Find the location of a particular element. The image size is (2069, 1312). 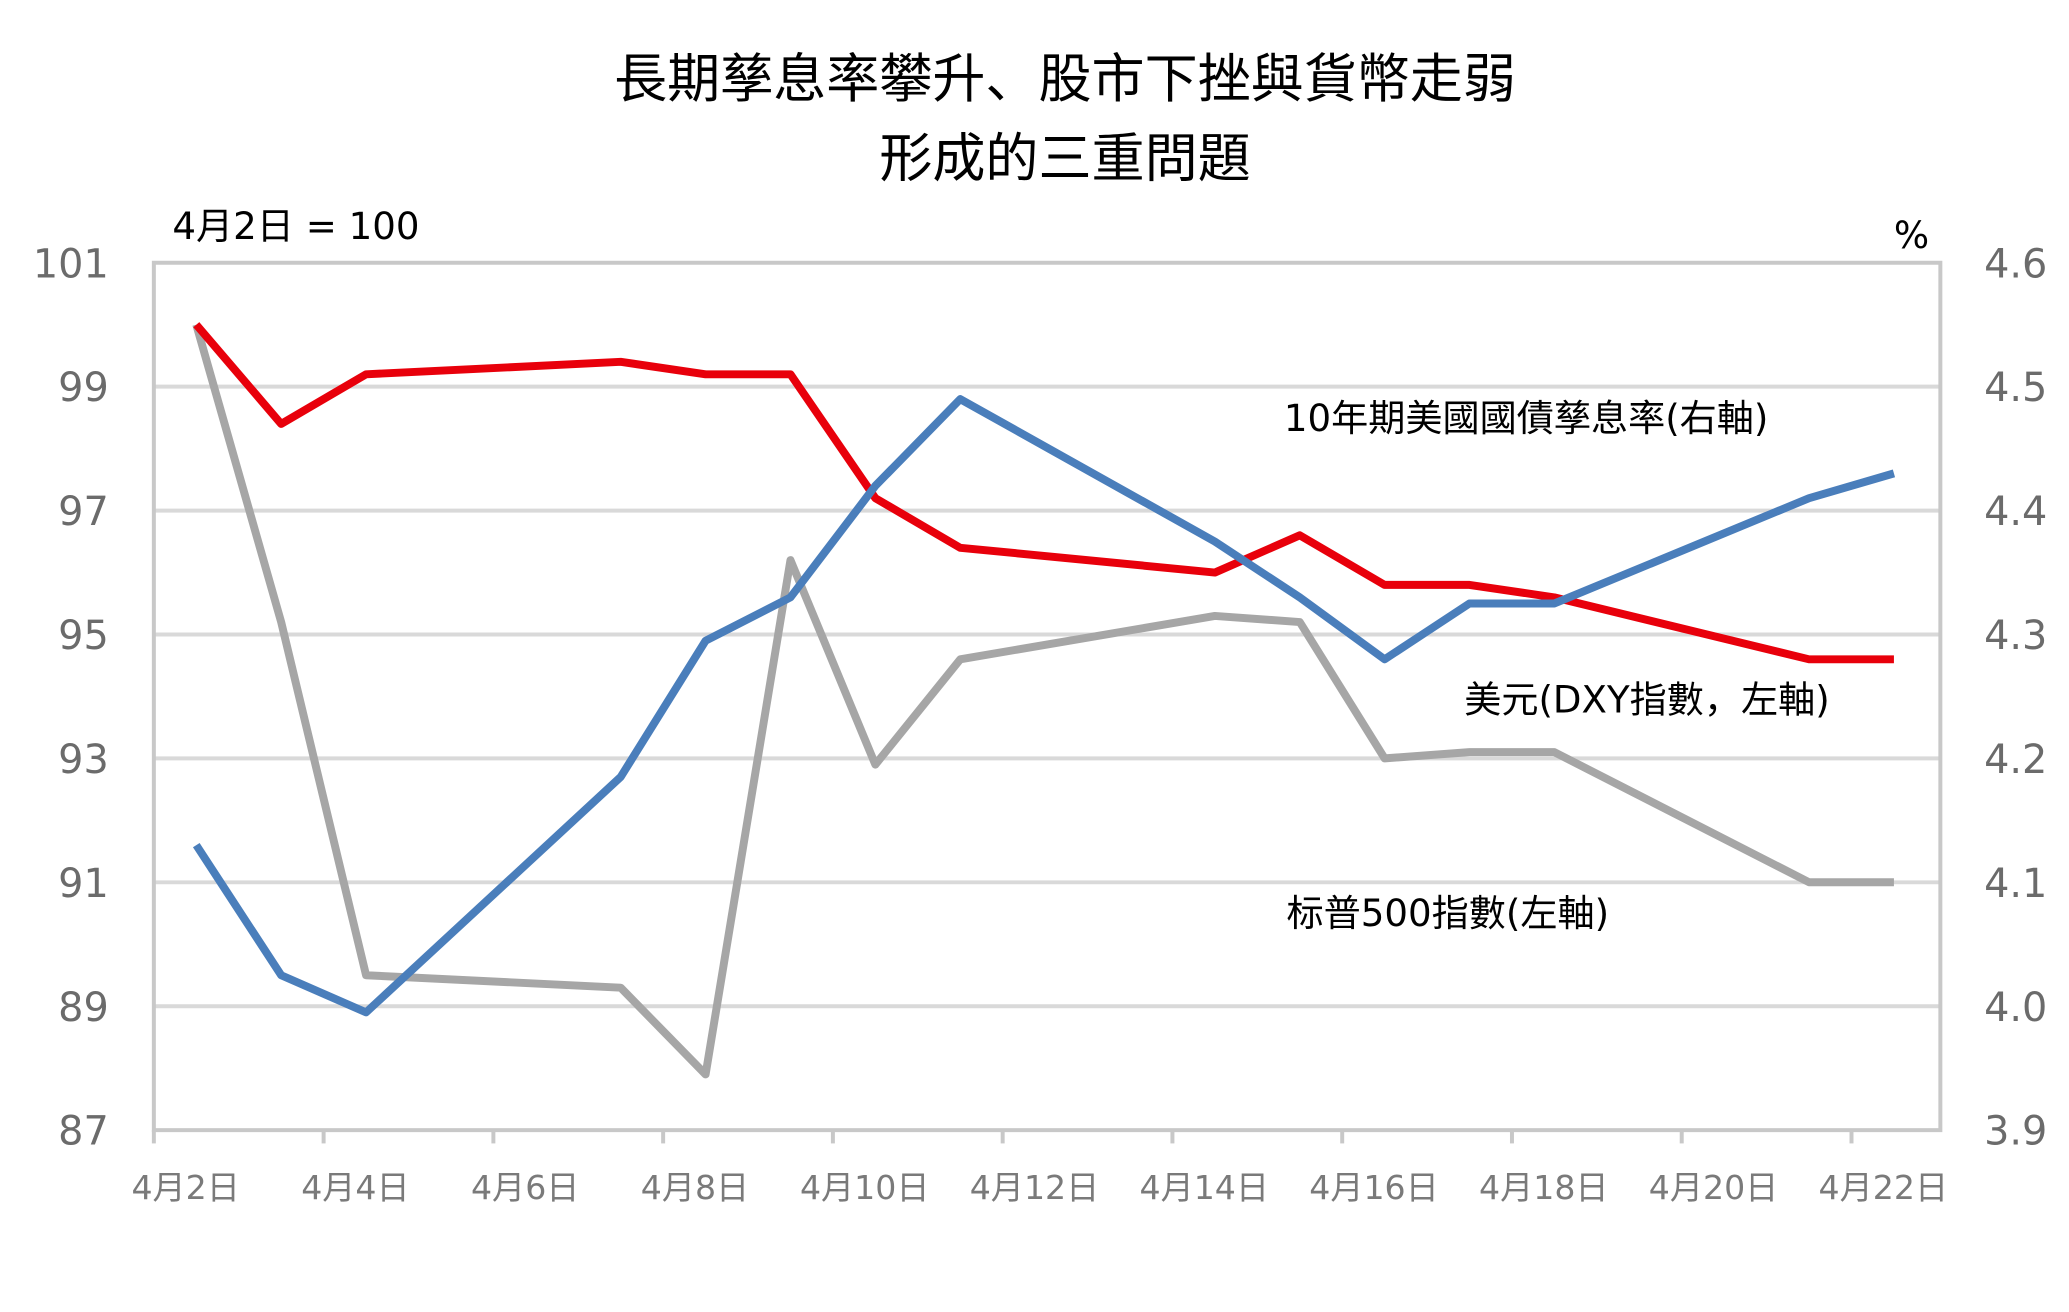

left-tick-label: 97 is located at coordinates (83, 512).